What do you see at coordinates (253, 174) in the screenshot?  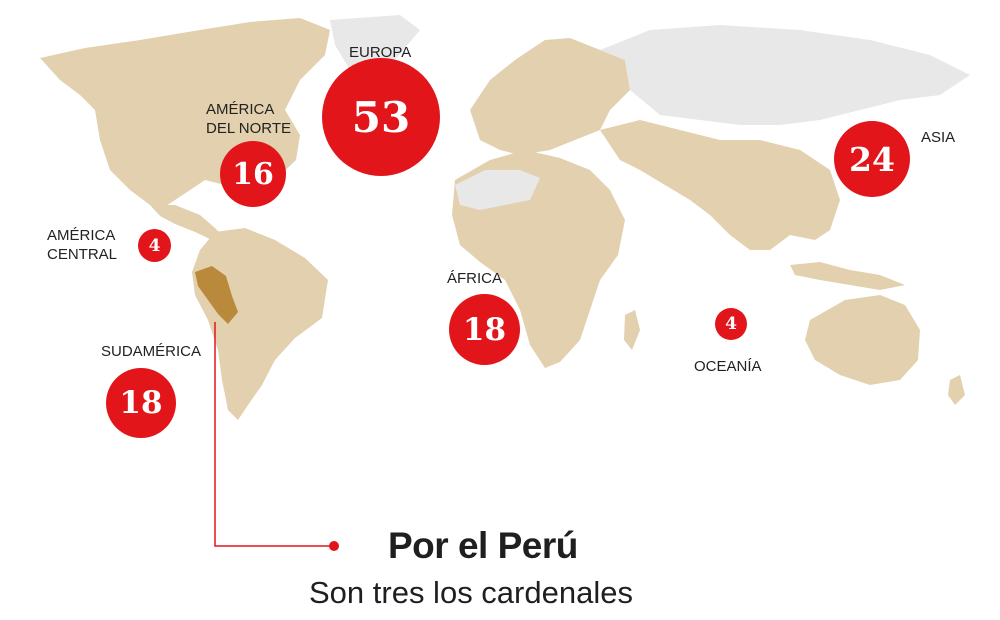 I see `bubble-america-norte: 16` at bounding box center [253, 174].